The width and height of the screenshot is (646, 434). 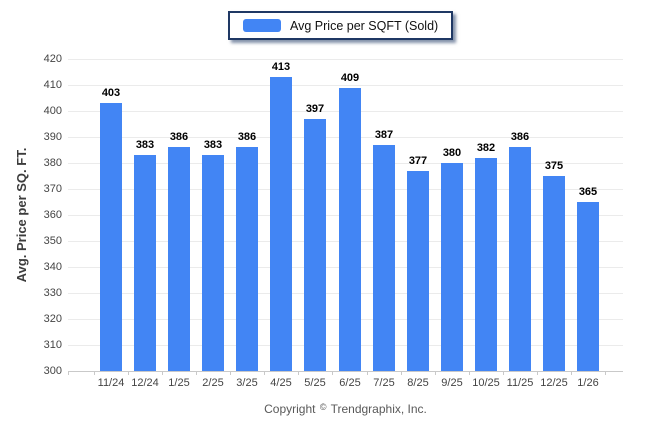 I want to click on x-tick-label: 4/25, so click(x=281, y=383).